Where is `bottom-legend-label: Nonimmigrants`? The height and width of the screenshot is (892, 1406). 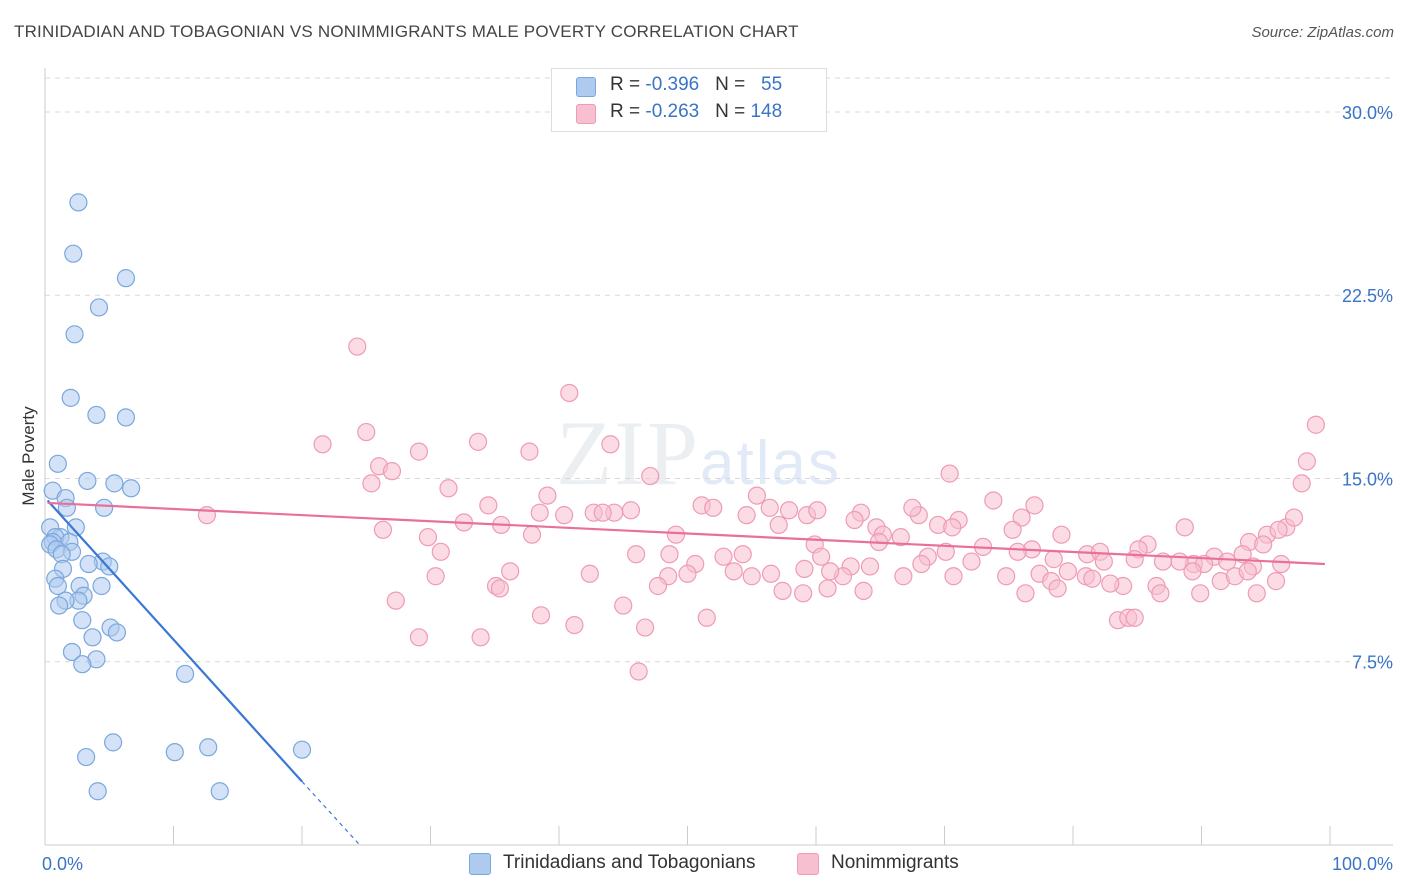 bottom-legend-label: Nonimmigrants is located at coordinates (895, 862).